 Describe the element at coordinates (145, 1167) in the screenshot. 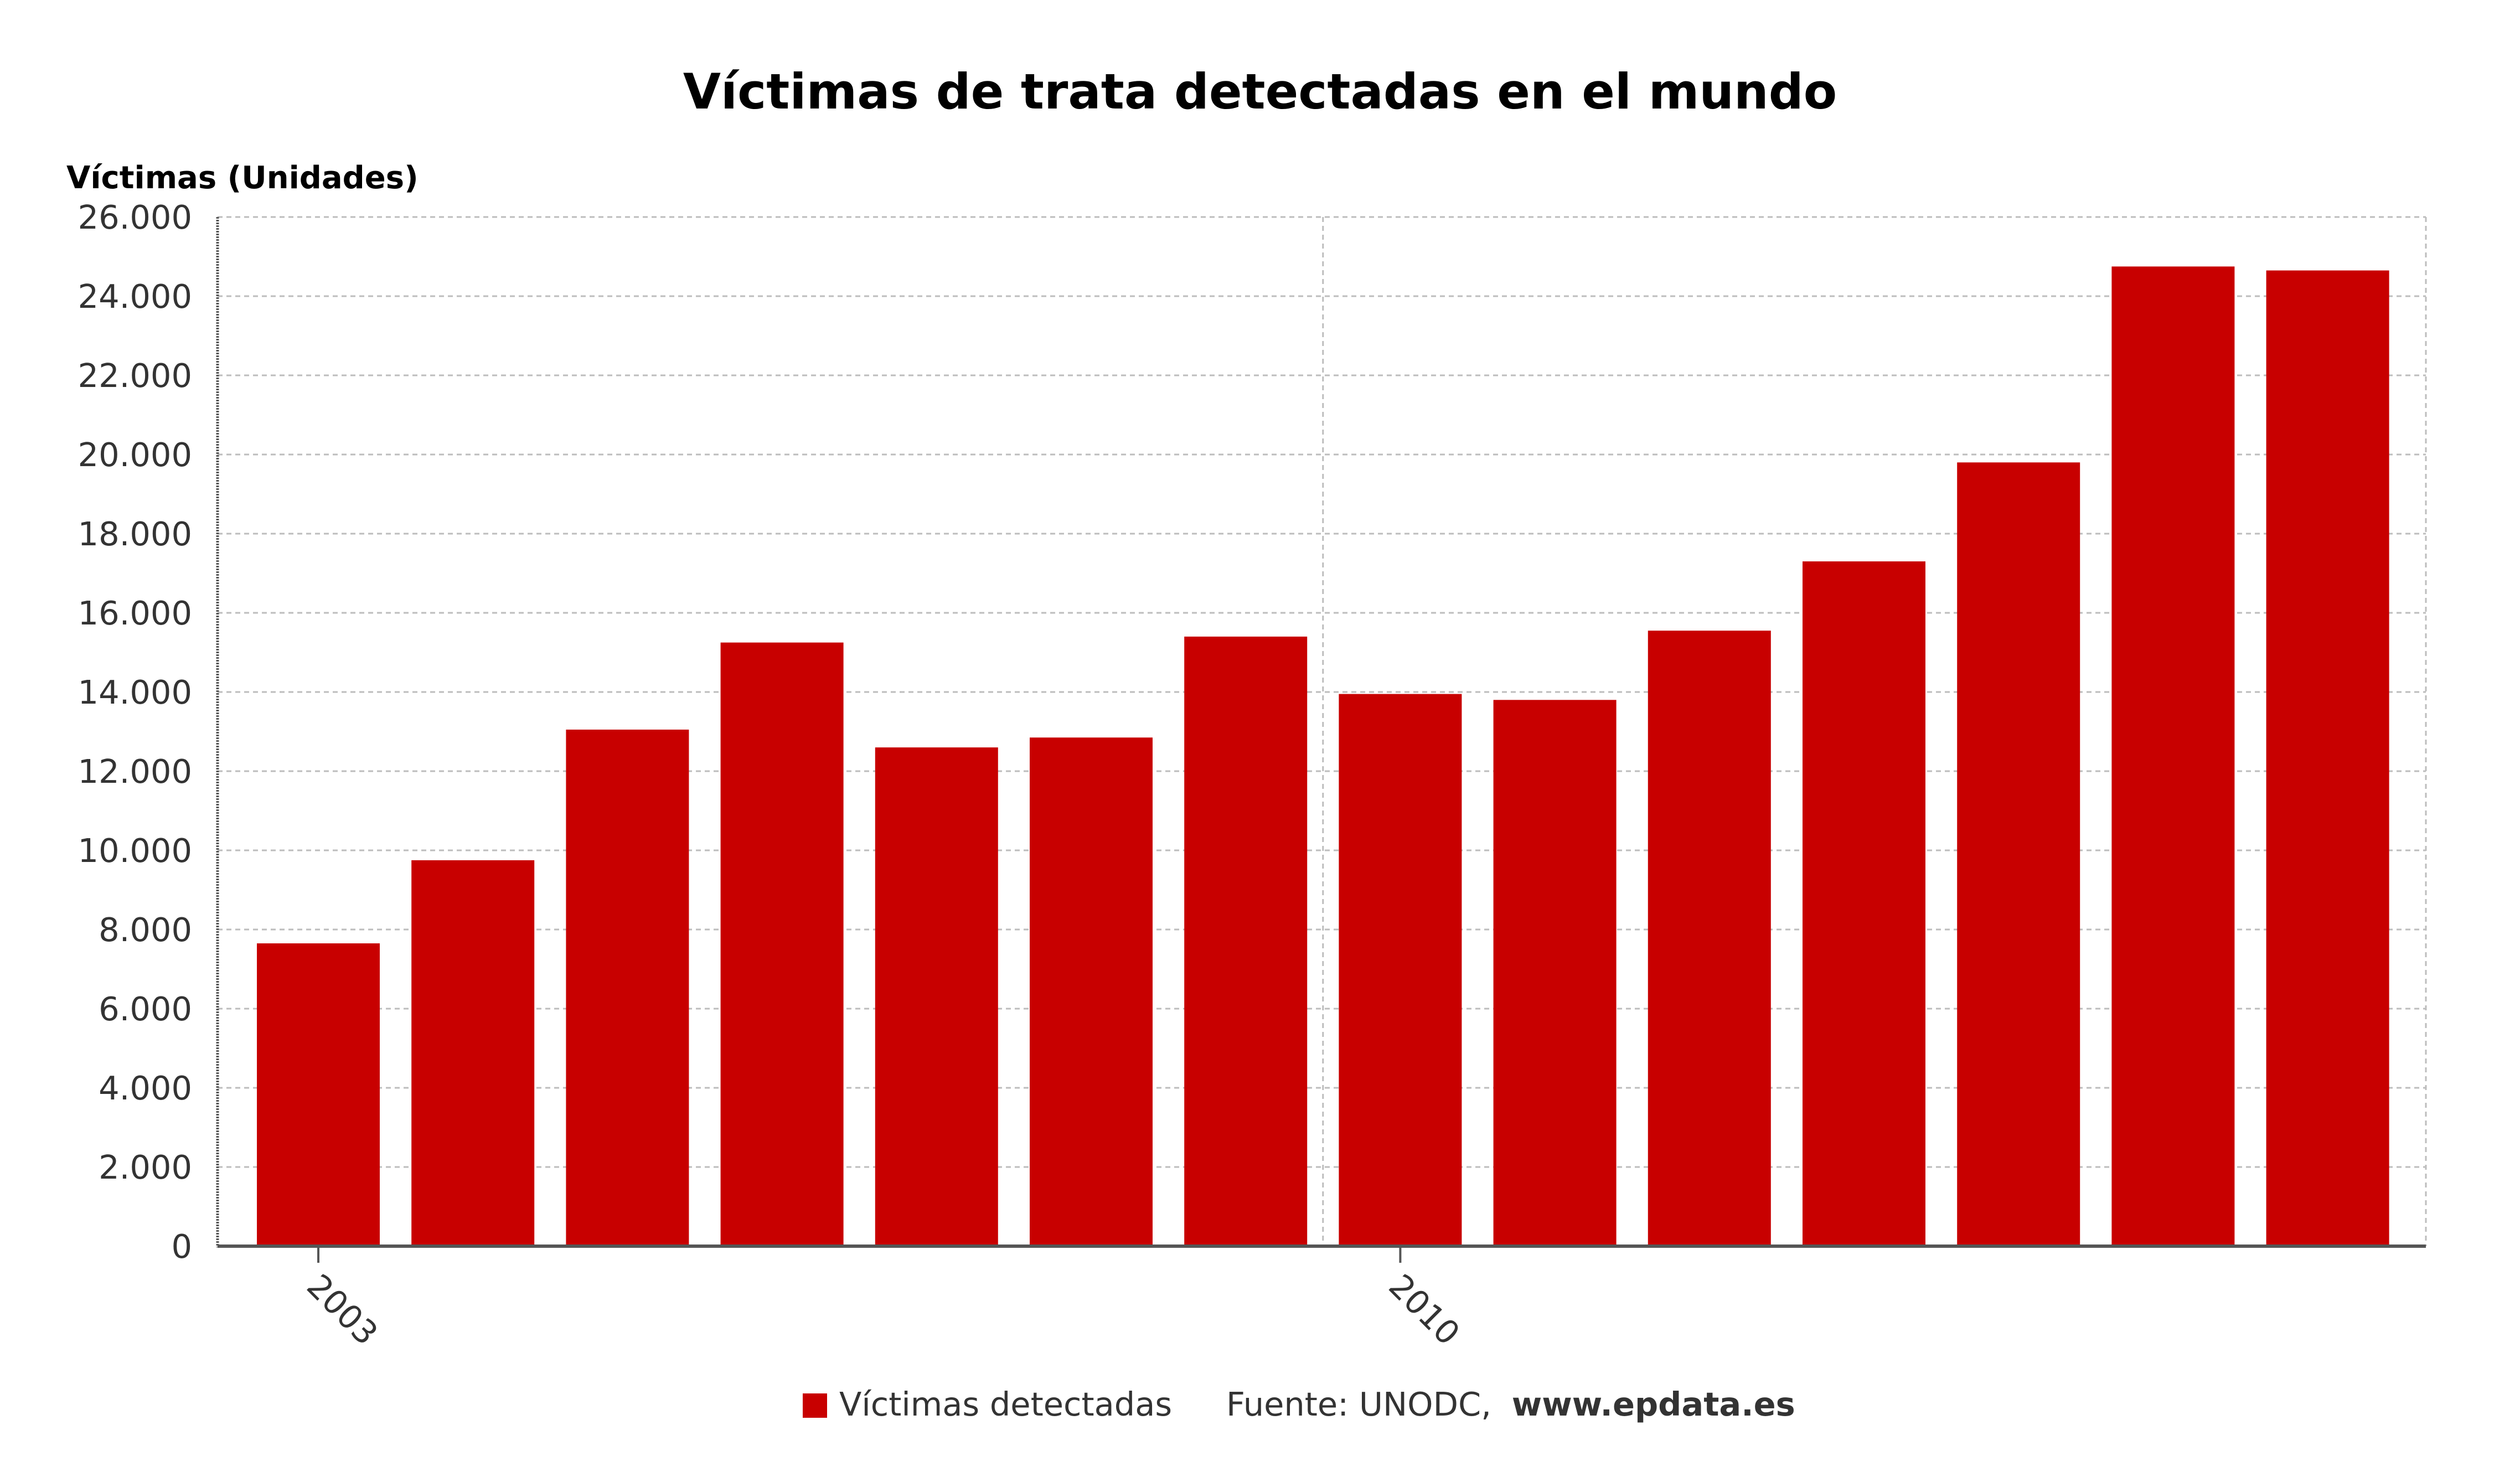

I see `y-tick-label: 2.000` at that location.